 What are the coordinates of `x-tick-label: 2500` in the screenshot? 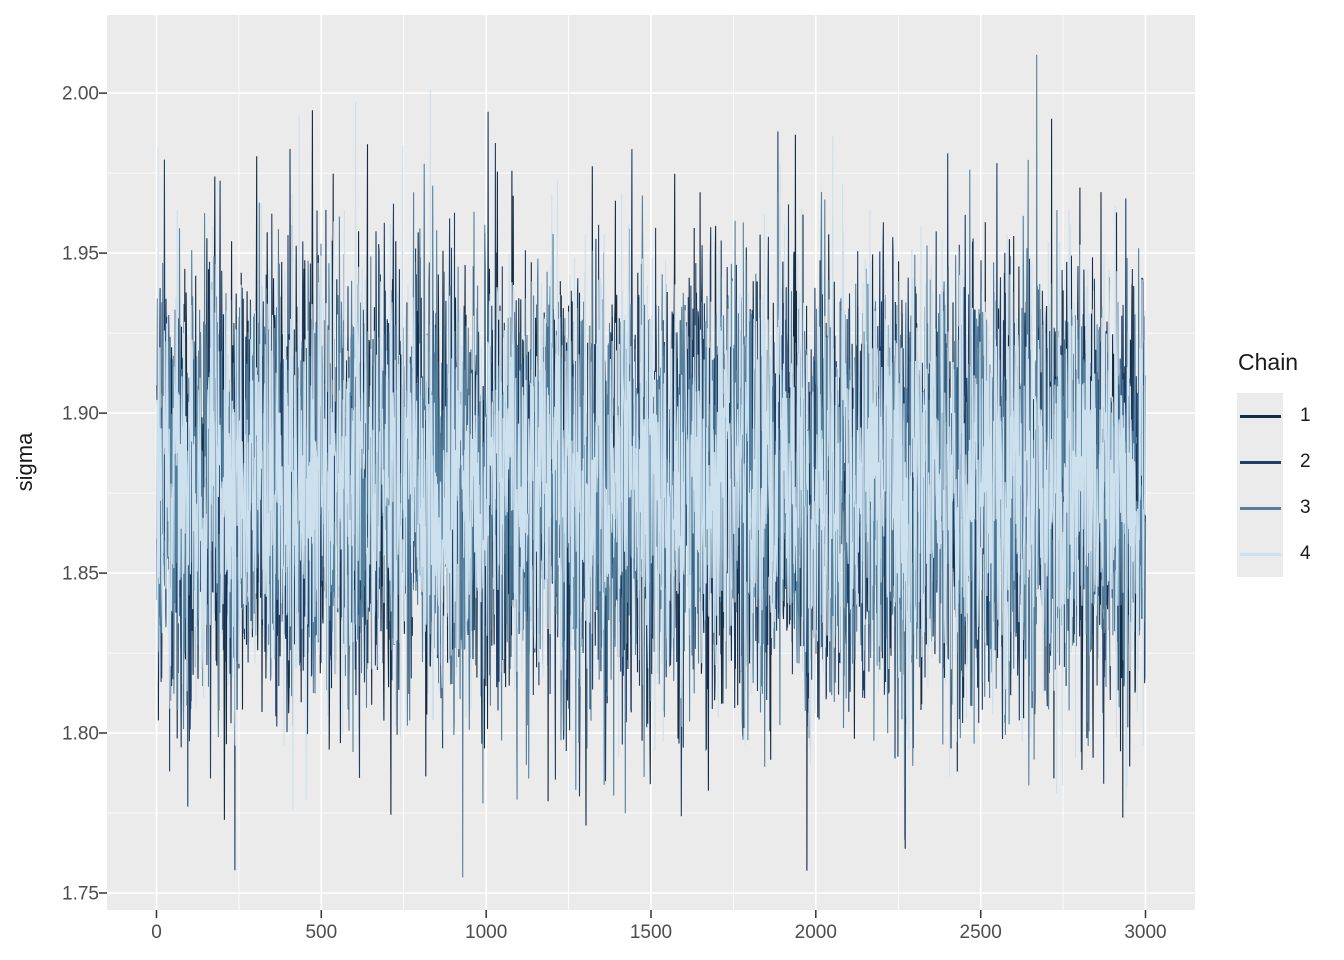 It's located at (981, 932).